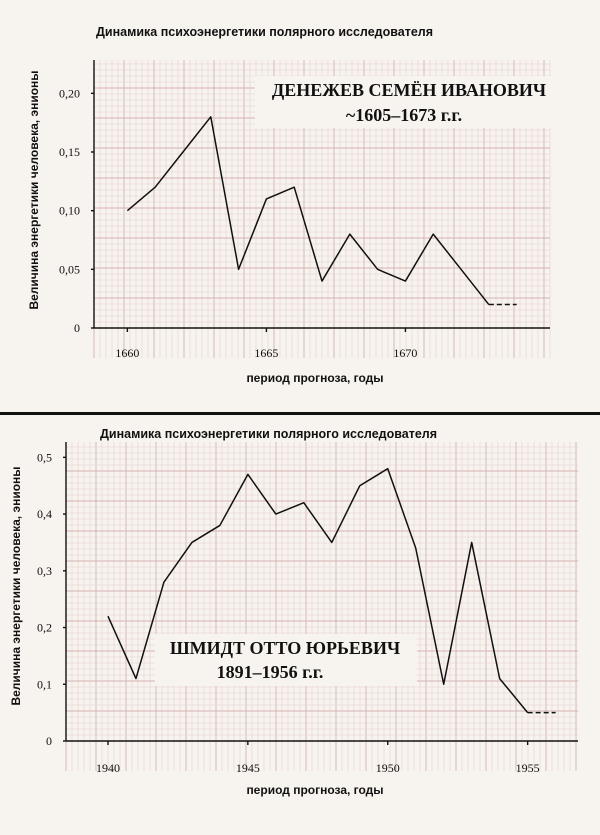 This screenshot has height=835, width=600. Describe the element at coordinates (300, 413) in the screenshot. I see `panel-separator` at that location.